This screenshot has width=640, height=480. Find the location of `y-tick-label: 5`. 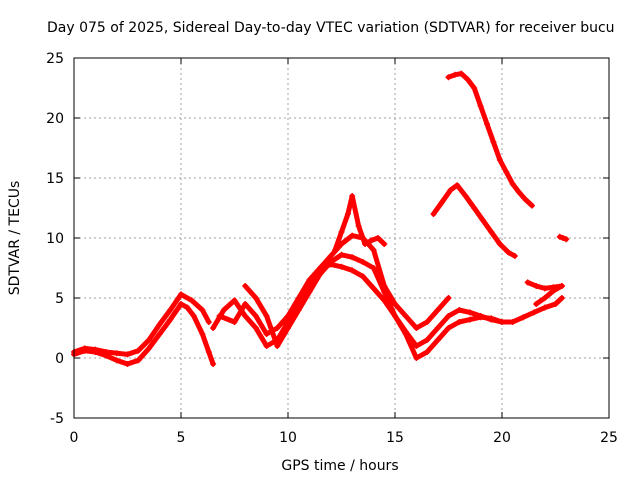

y-tick-label: 5 is located at coordinates (59, 299).